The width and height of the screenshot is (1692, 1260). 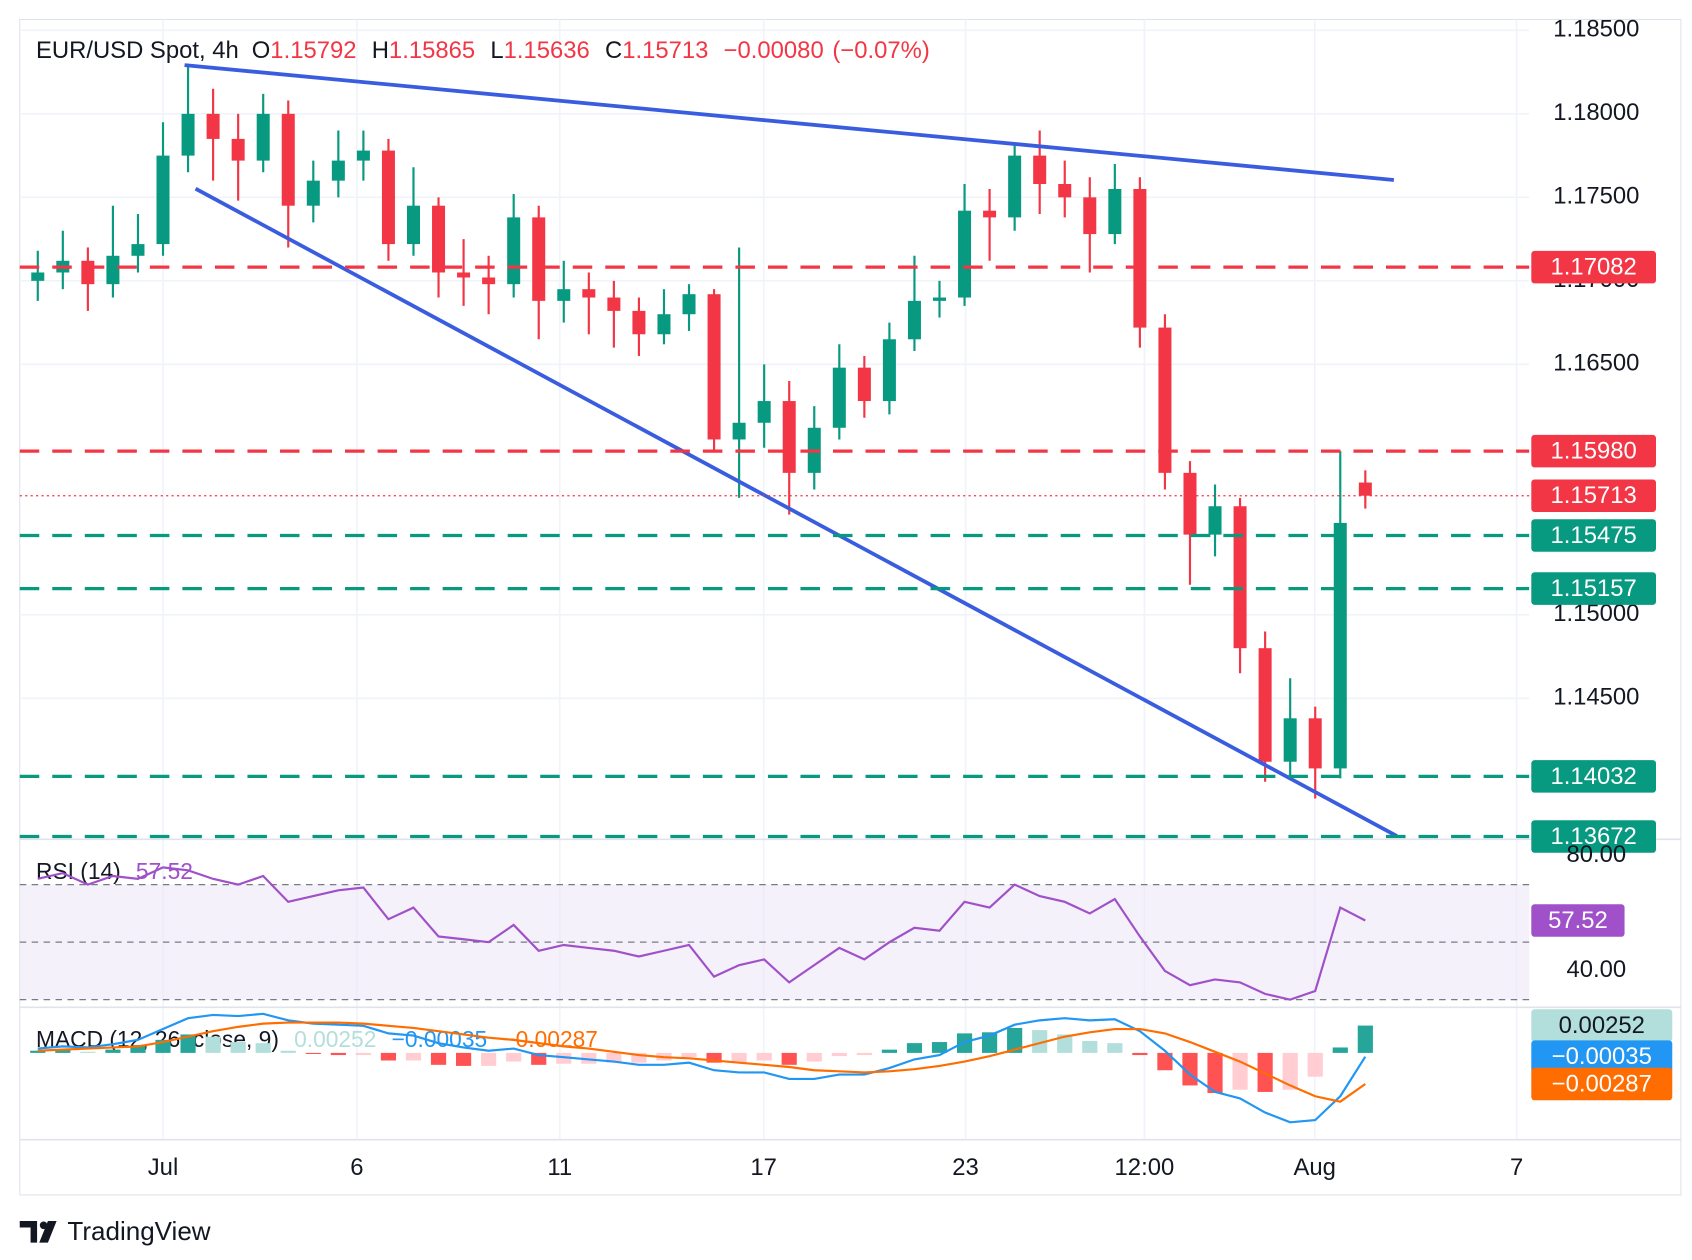 I want to click on ohlc-key: H, so click(x=380, y=50).